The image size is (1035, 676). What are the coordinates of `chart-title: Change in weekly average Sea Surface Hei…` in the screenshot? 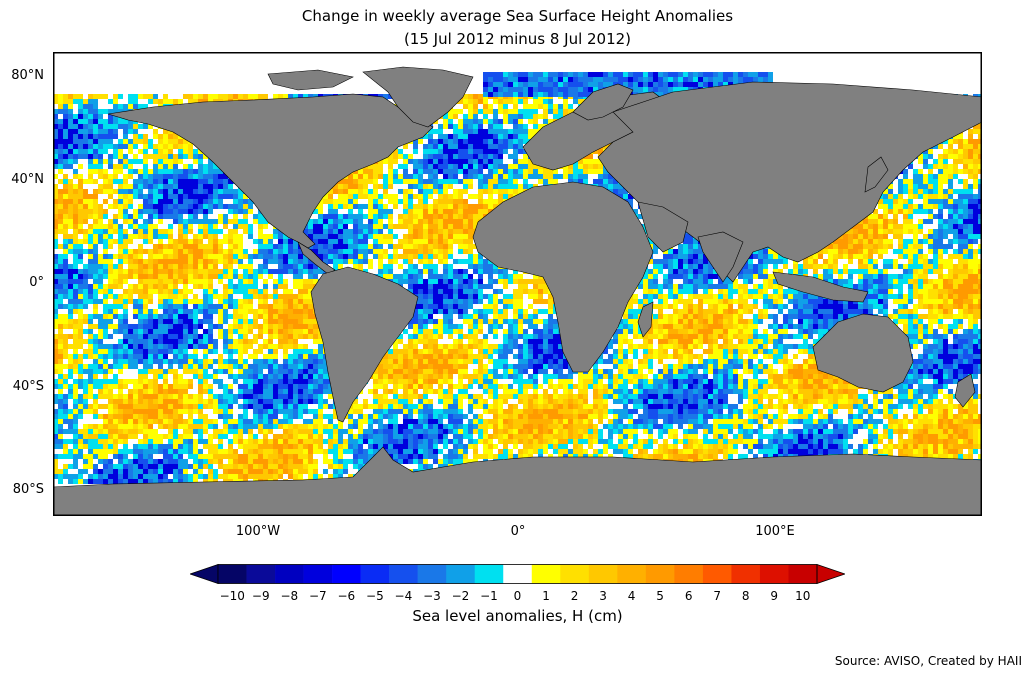 It's located at (517, 16).